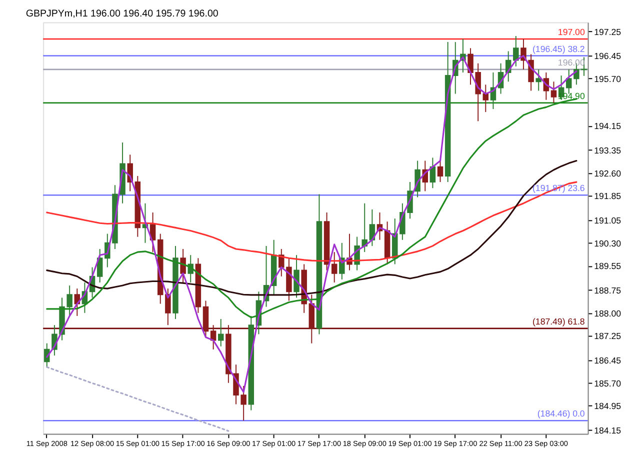  I want to click on y-tick-label: 190.30, so click(608, 243).